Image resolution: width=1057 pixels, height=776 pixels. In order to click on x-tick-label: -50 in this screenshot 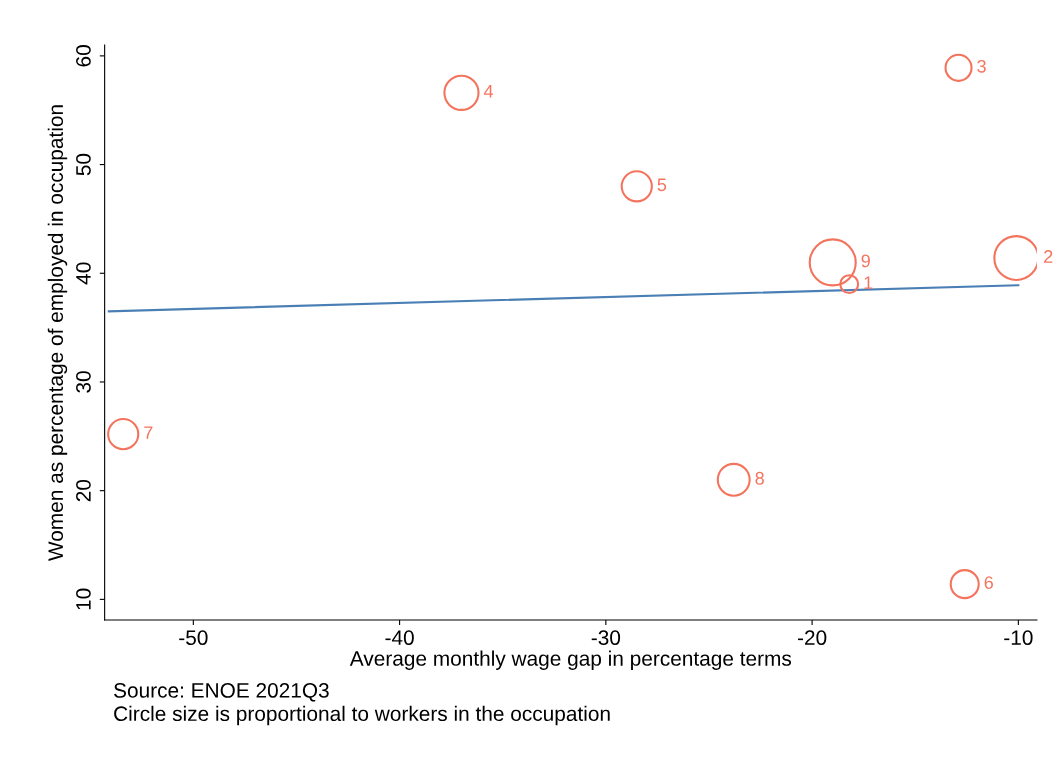, I will do `click(193, 638)`.